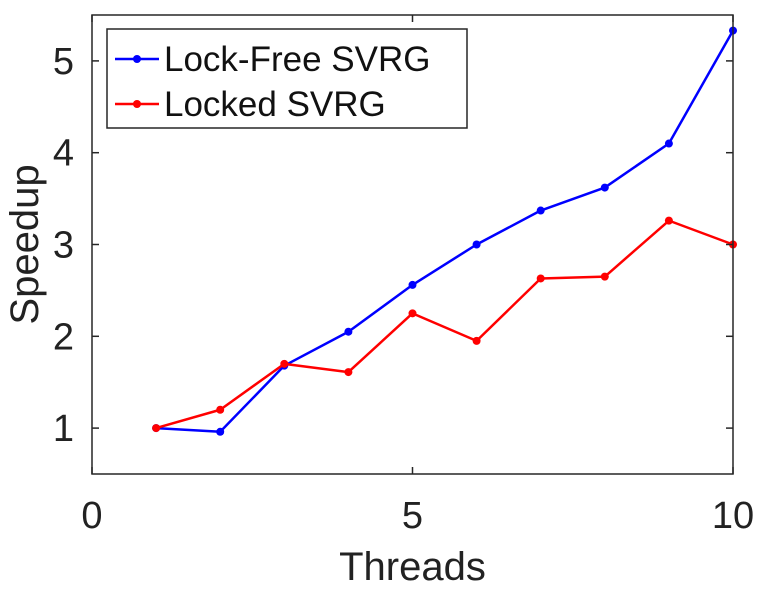  What do you see at coordinates (63, 429) in the screenshot?
I see `y-tick-label: 1` at bounding box center [63, 429].